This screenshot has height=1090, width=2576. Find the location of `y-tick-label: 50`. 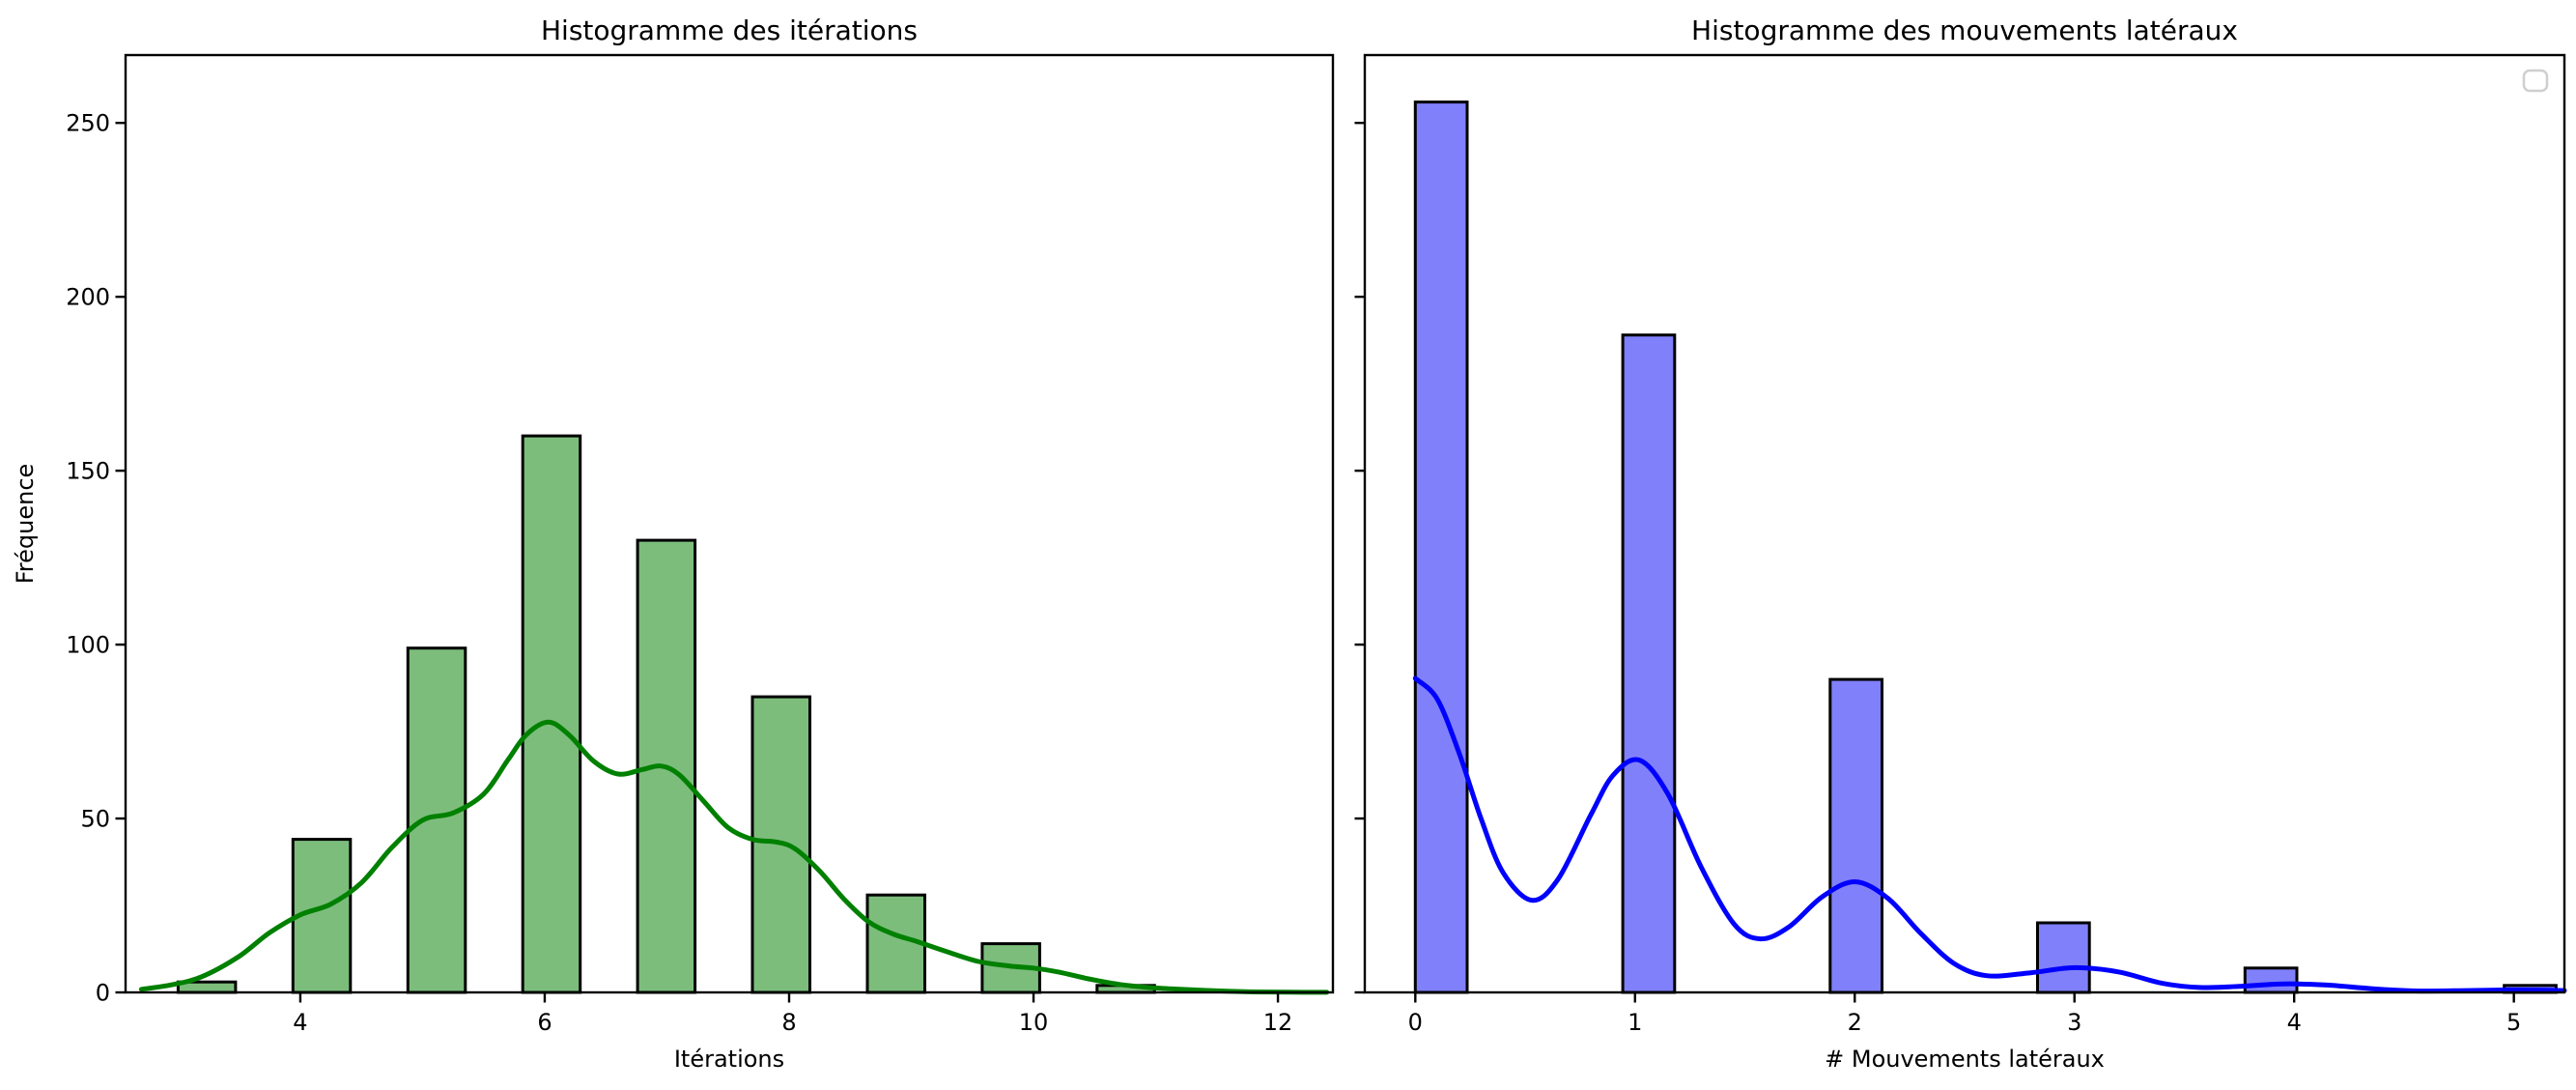

y-tick-label: 50 is located at coordinates (95, 819).